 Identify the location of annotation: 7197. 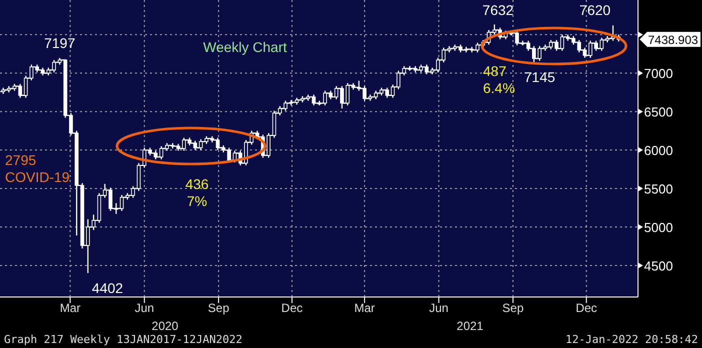
(60, 42).